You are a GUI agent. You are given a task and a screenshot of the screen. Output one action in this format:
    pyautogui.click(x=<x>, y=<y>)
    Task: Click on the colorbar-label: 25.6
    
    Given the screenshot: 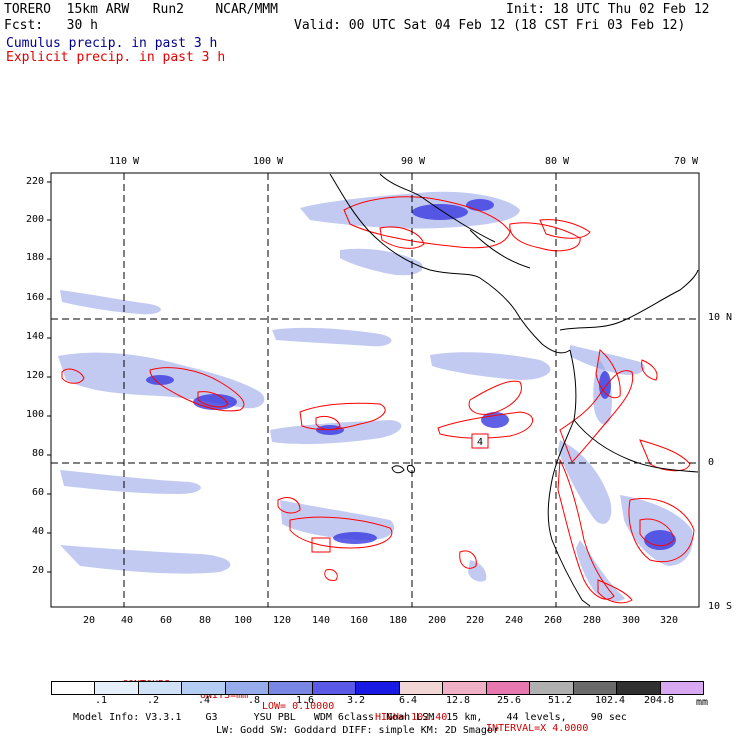 What is the action you would take?
    pyautogui.click(x=509, y=700)
    